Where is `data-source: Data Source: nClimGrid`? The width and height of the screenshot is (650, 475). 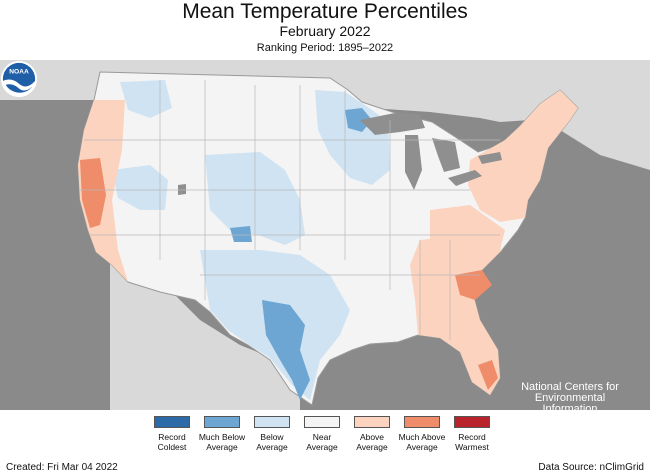 data-source: Data Source: nClimGrid is located at coordinates (591, 467).